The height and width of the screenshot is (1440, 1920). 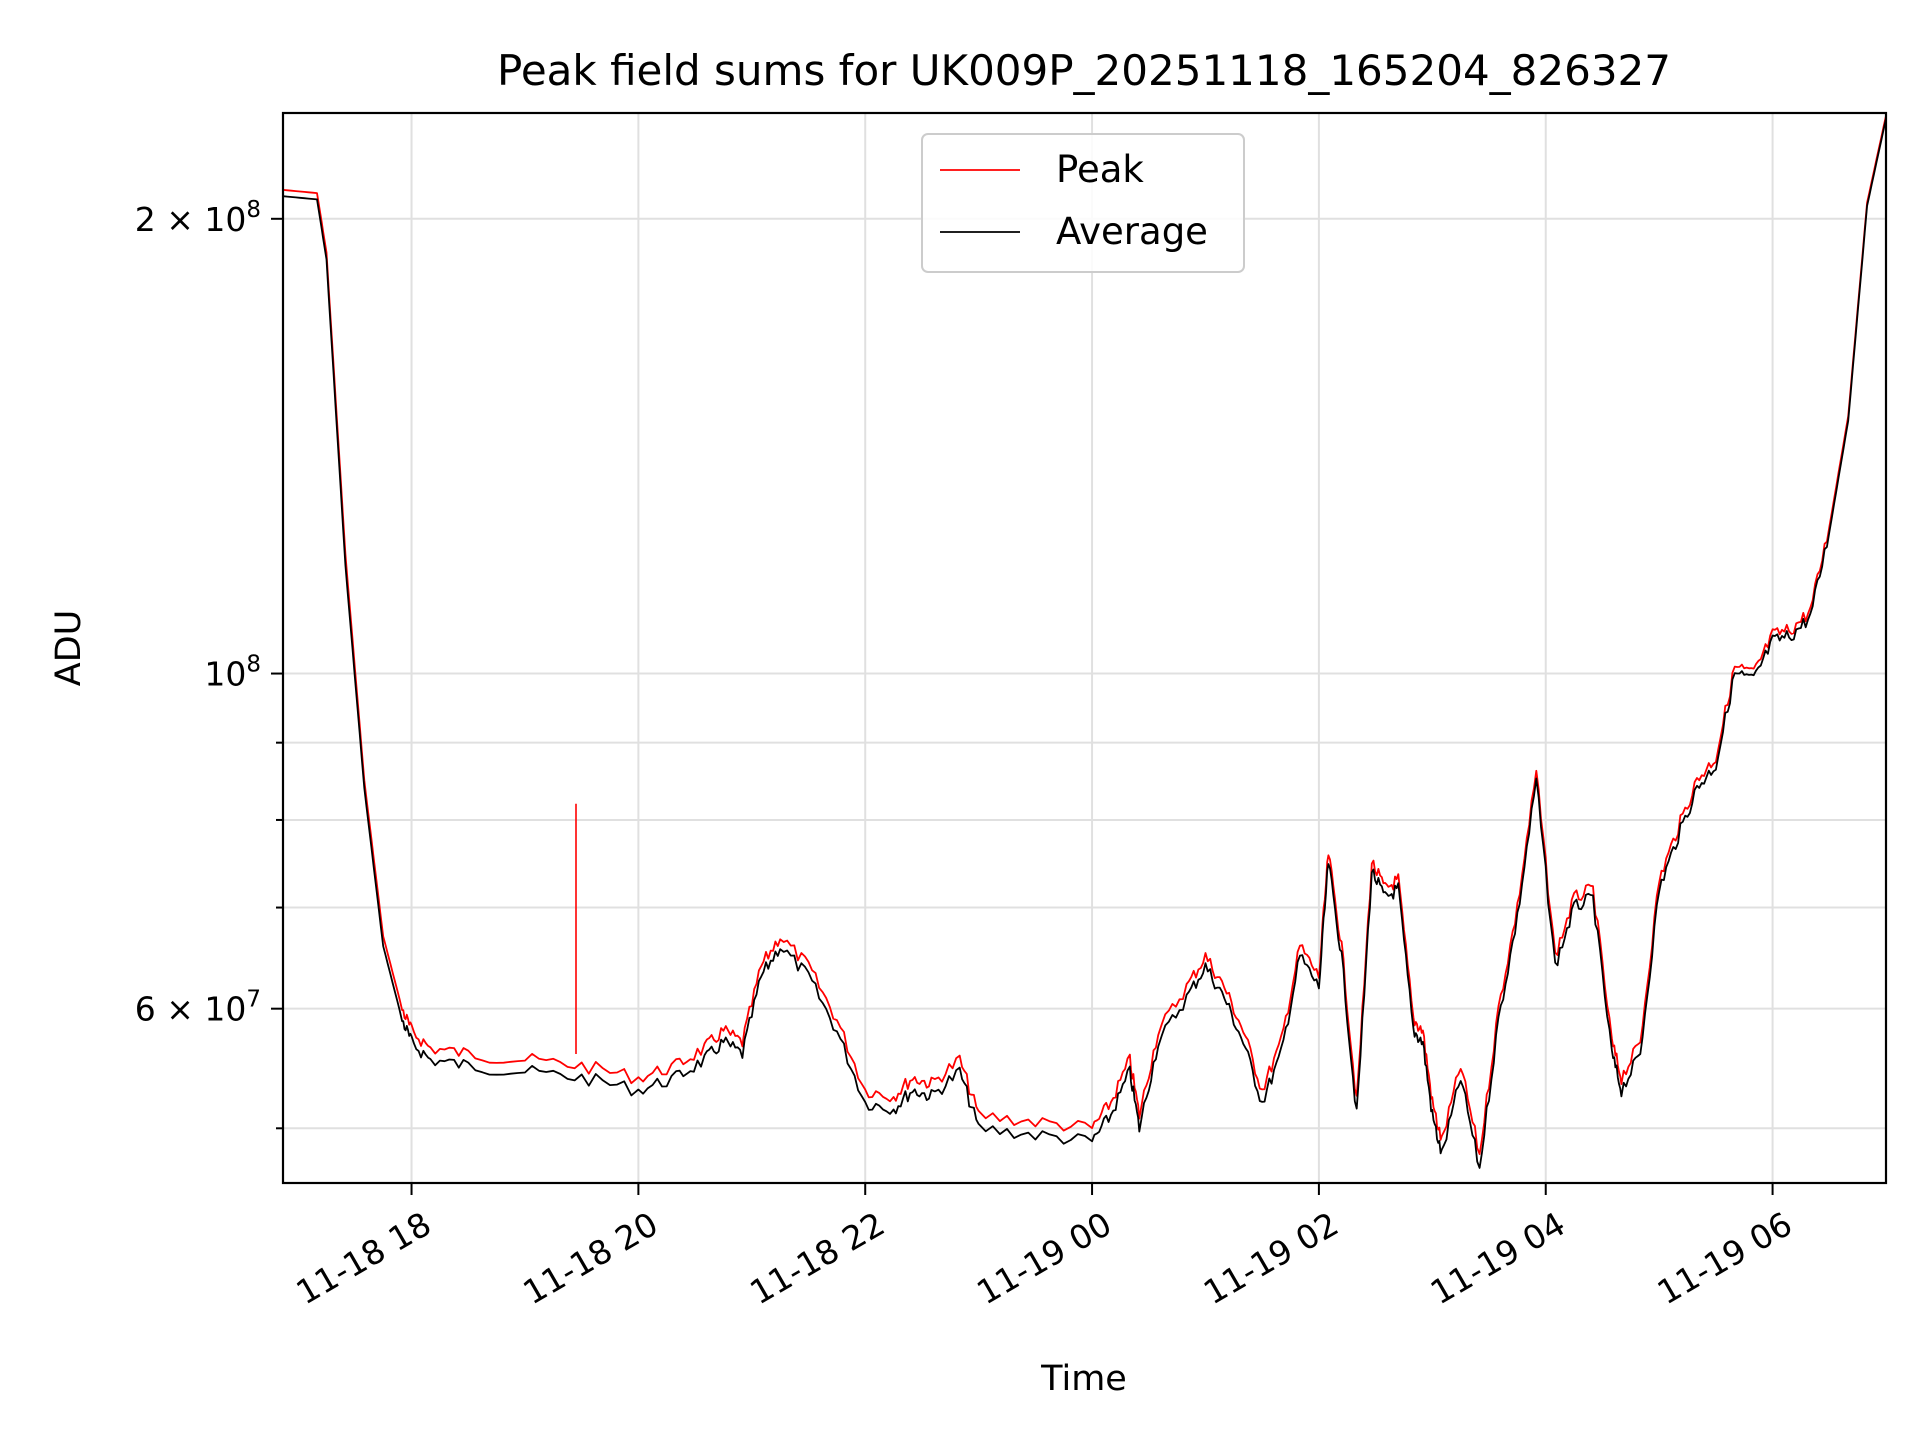 I want to click on legend-peak-label: Peak, so click(x=1100, y=169).